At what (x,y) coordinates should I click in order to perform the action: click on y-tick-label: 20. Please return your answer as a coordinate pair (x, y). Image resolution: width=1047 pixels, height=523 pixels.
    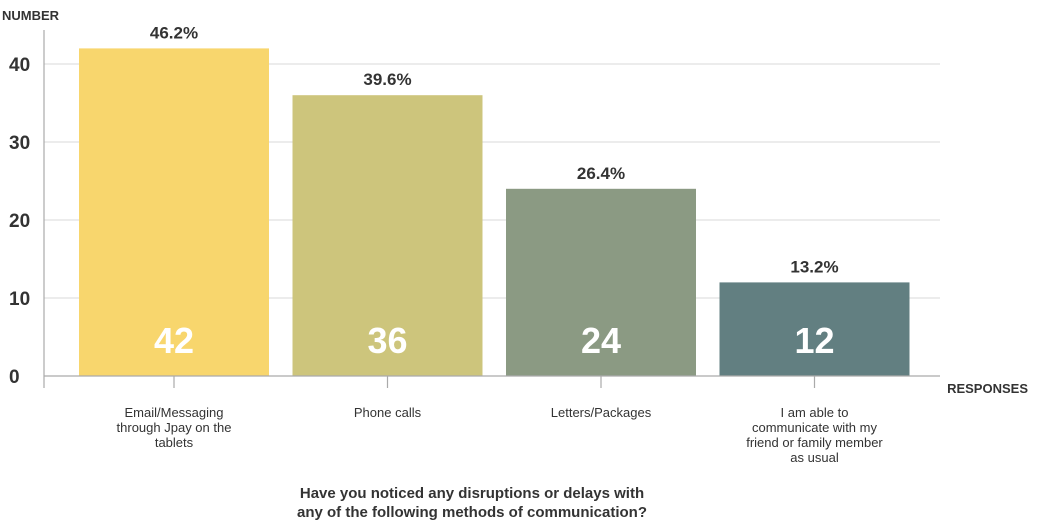
    Looking at the image, I should click on (19, 221).